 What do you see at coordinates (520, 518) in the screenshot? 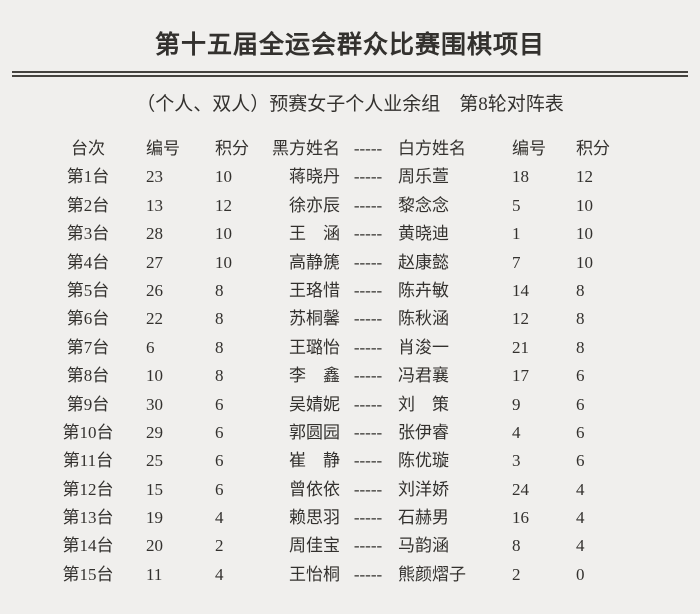
I see `white-number-cell: 16` at bounding box center [520, 518].